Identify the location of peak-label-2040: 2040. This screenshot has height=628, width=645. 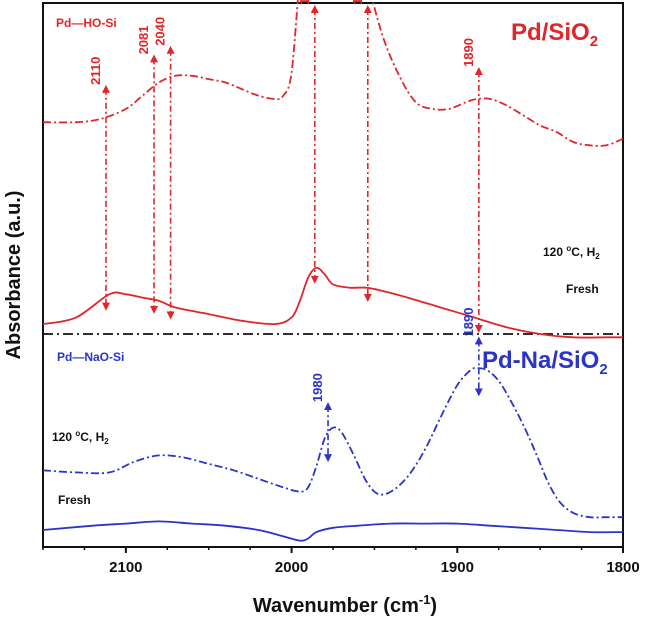
(160, 31).